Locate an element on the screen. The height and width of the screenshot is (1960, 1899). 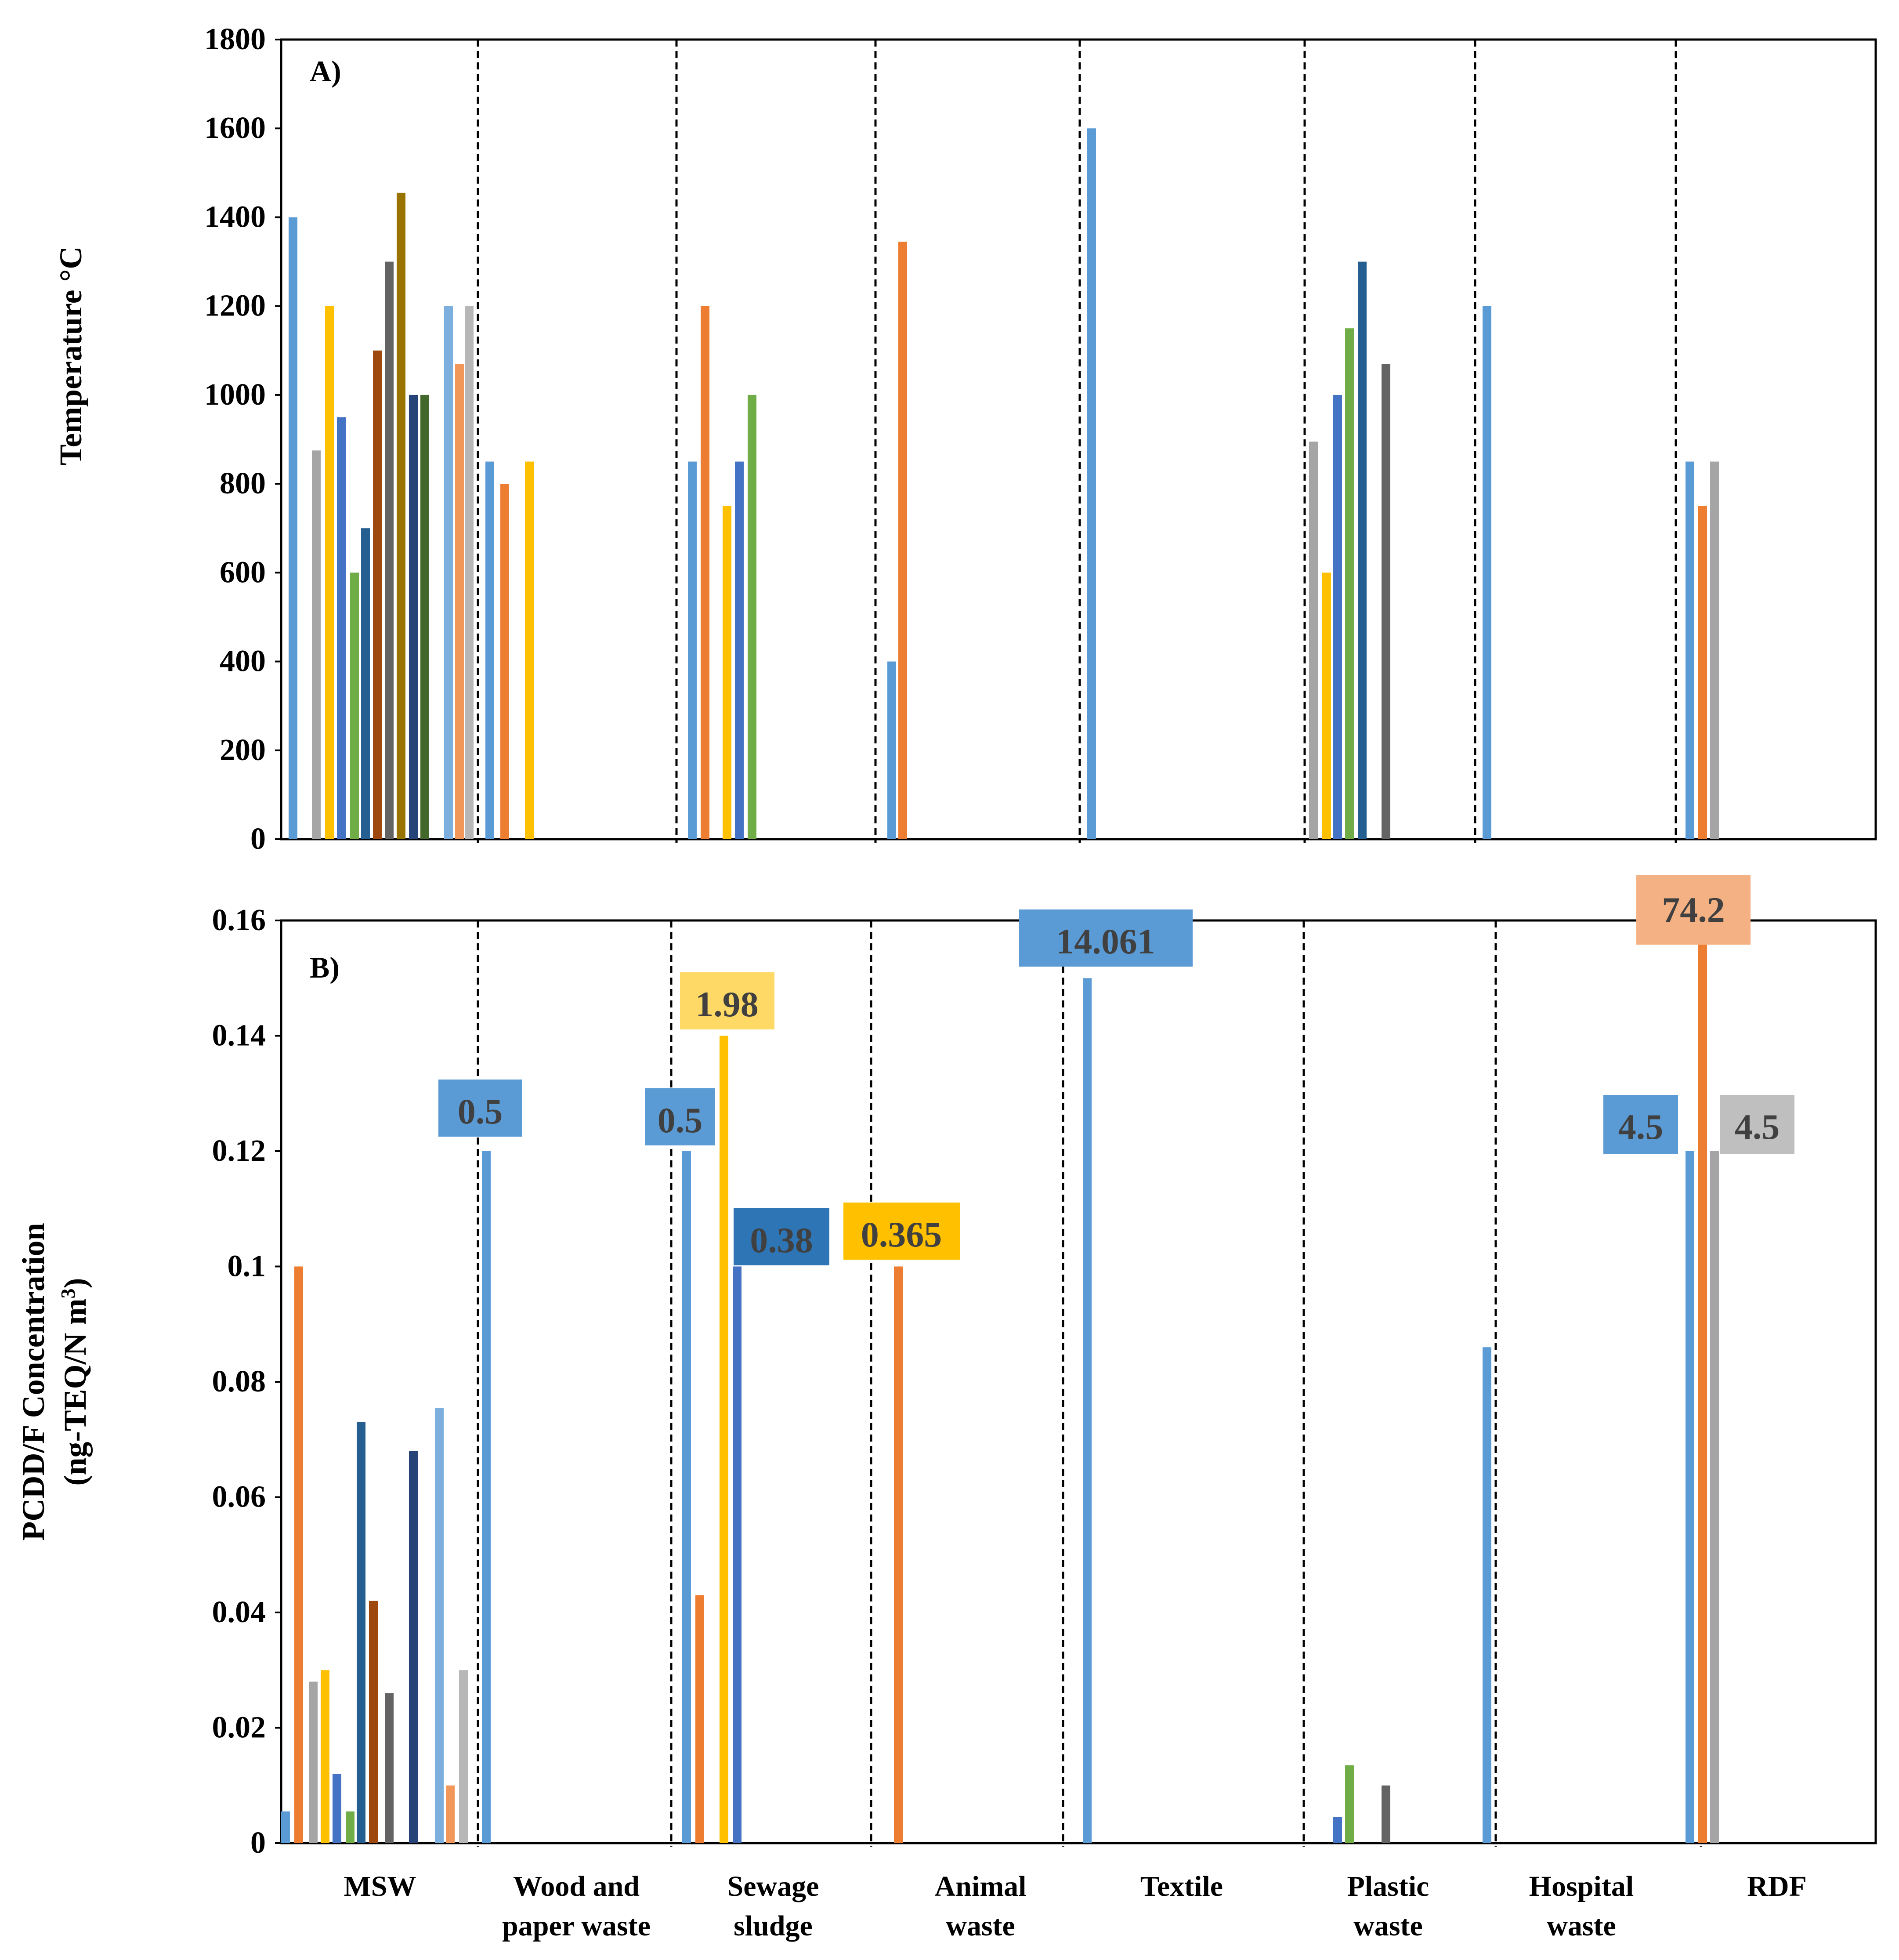
pcdd-y-axis-label-line2: (ng-TEQ/N m3) is located at coordinates (75, 1381).